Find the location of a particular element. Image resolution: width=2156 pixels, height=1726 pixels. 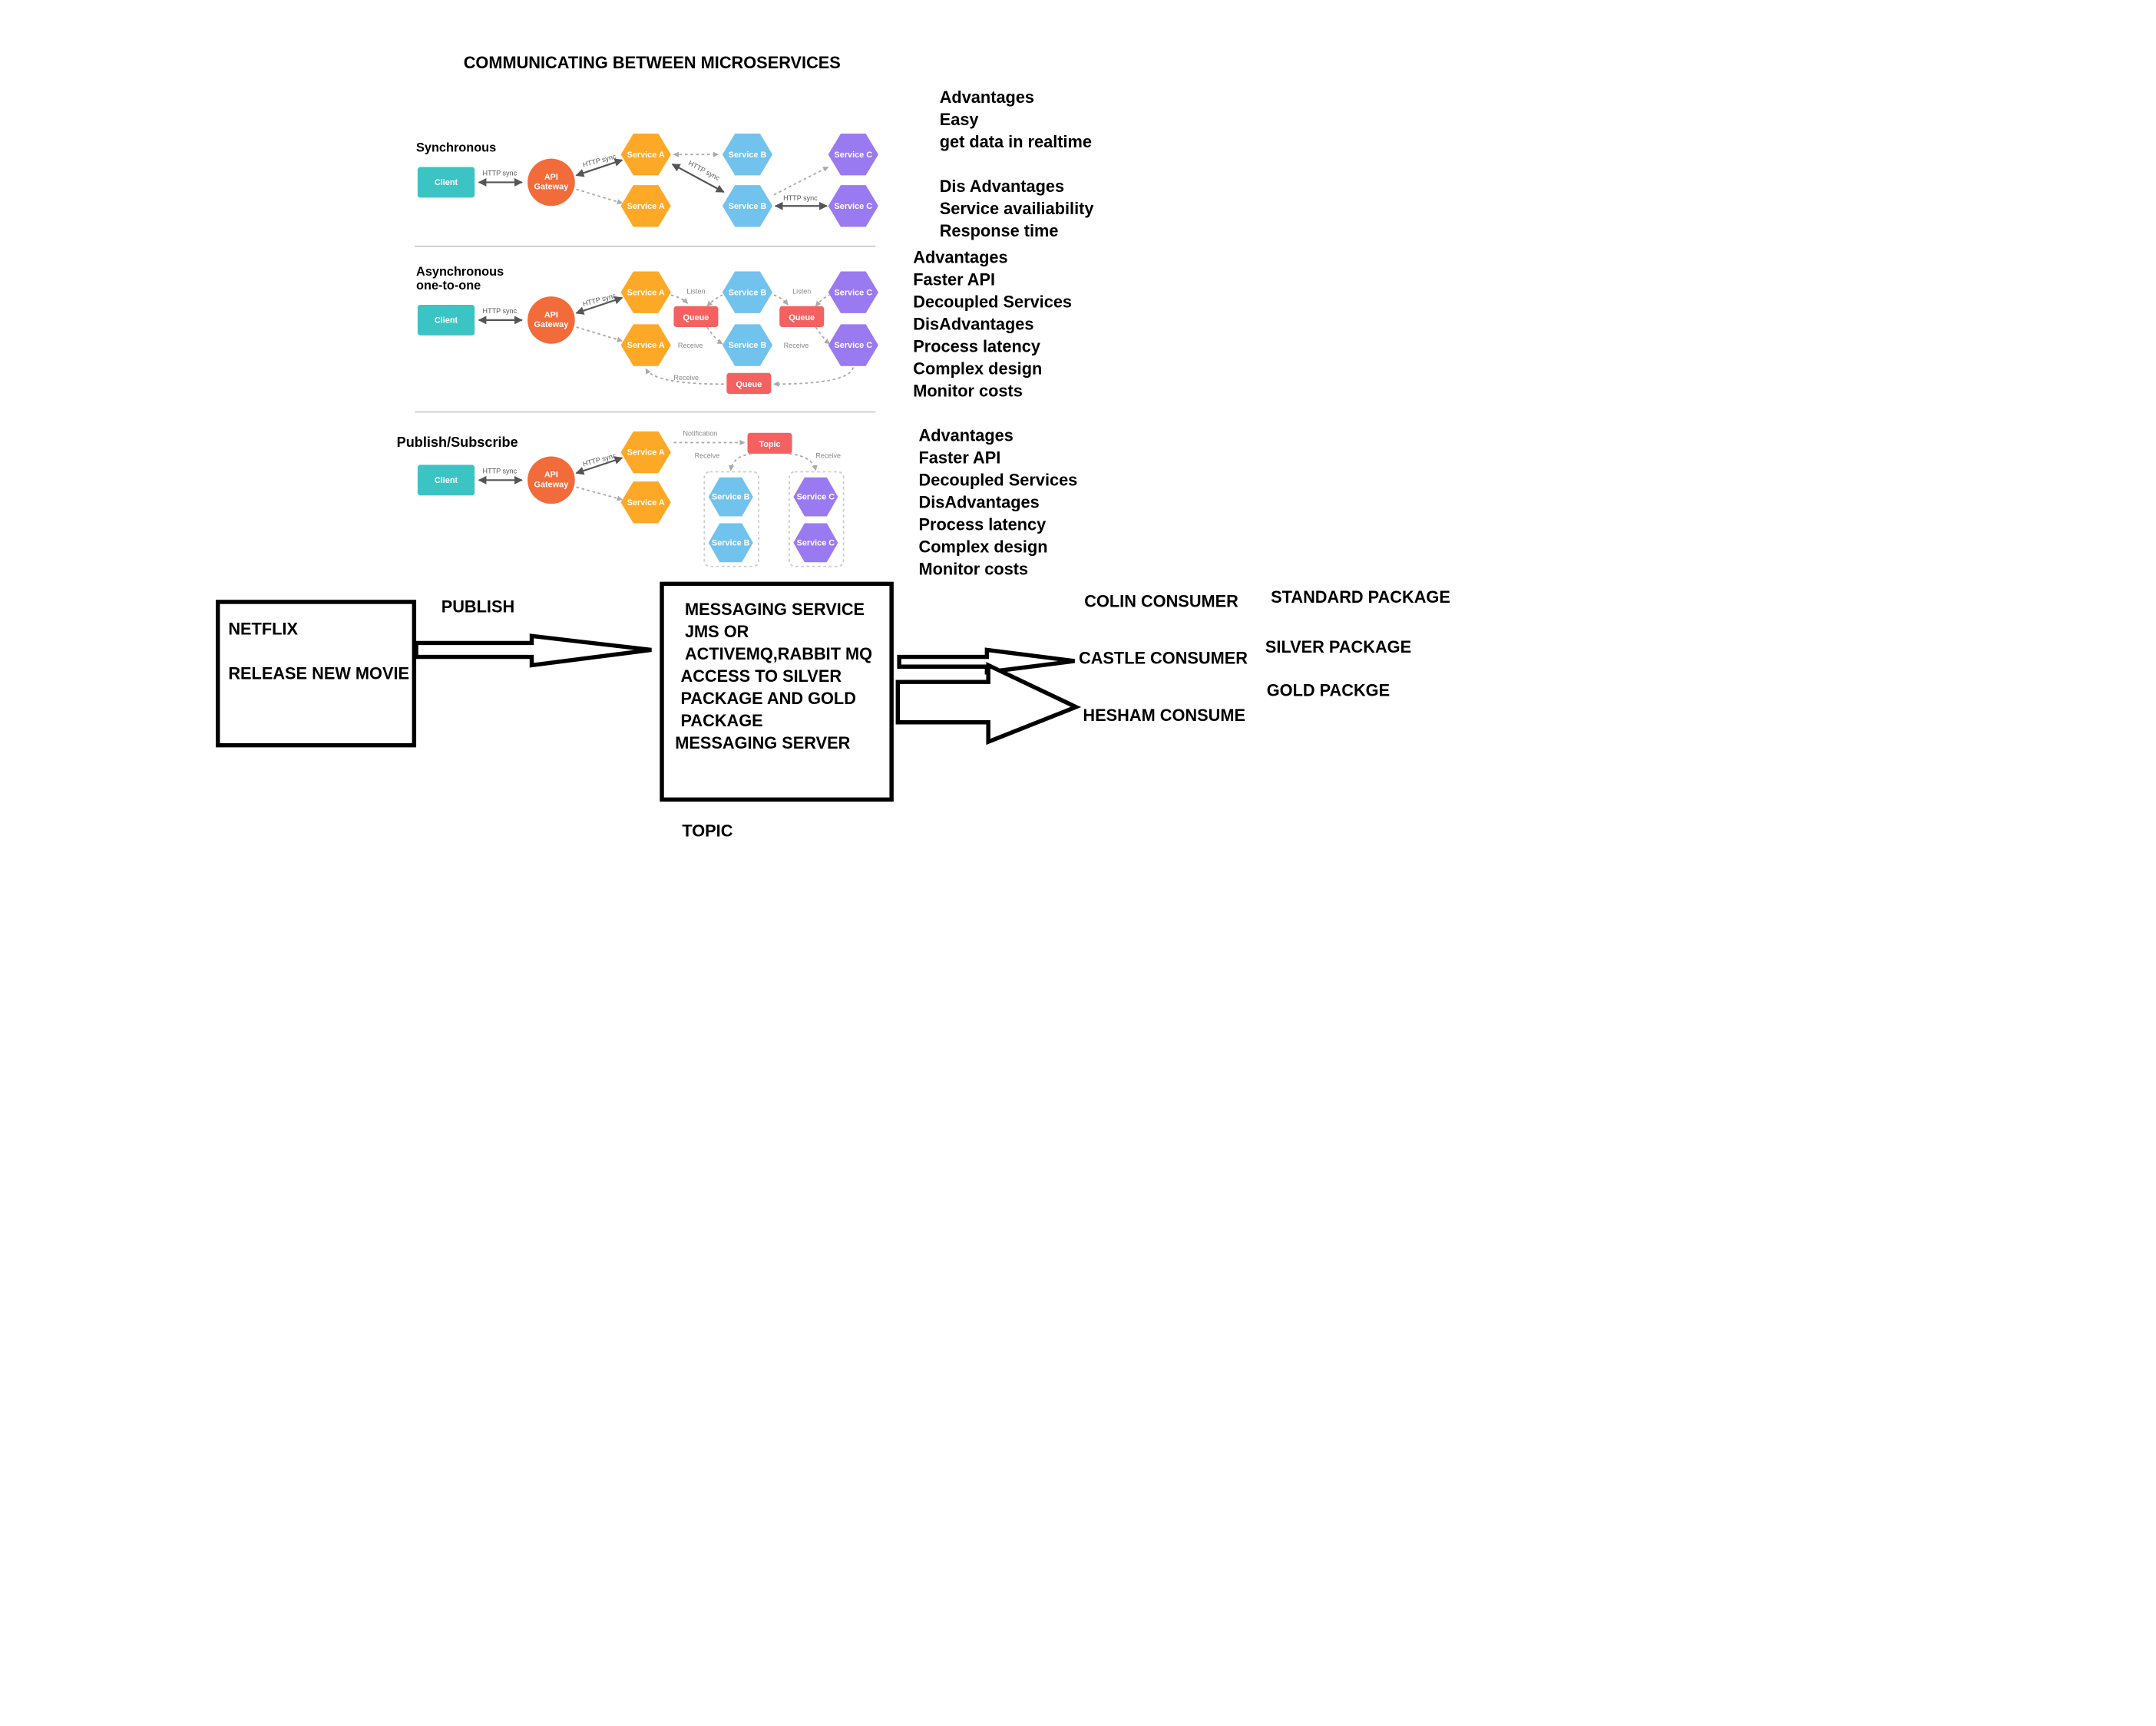

publish-arrow is located at coordinates (533, 650).